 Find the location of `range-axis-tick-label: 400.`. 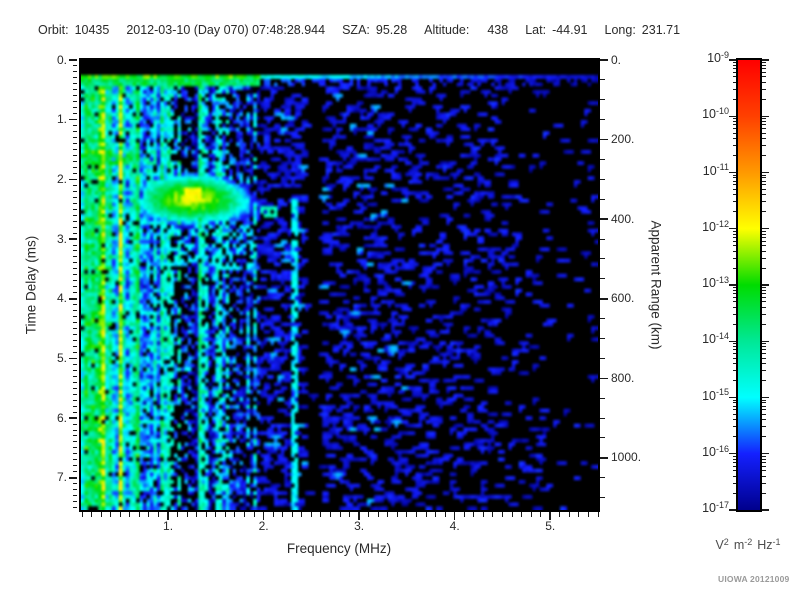

range-axis-tick-label: 400. is located at coordinates (623, 218).